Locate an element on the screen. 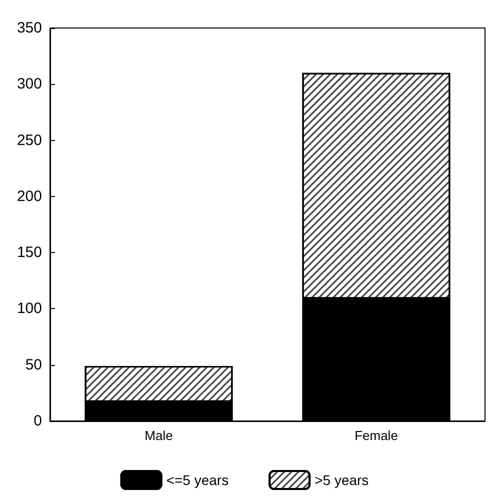  y-tick-label: 150 is located at coordinates (29, 253).